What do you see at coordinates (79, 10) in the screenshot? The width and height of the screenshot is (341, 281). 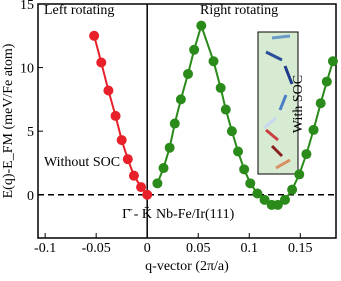 I see `annotation: Left rotating` at bounding box center [79, 10].